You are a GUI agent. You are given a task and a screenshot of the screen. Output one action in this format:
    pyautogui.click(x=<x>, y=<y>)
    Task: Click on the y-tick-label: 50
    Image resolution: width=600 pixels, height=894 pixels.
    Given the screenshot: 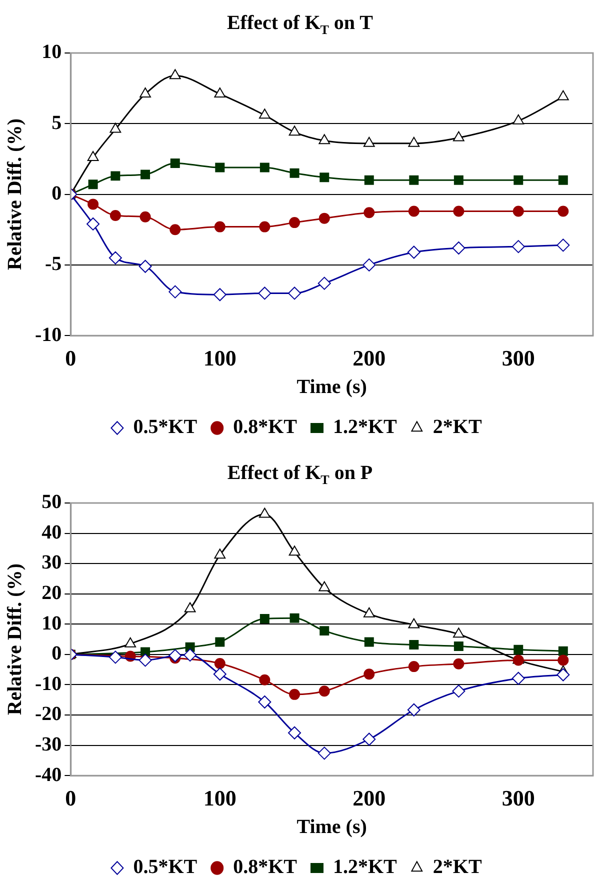 What is the action you would take?
    pyautogui.click(x=52, y=502)
    